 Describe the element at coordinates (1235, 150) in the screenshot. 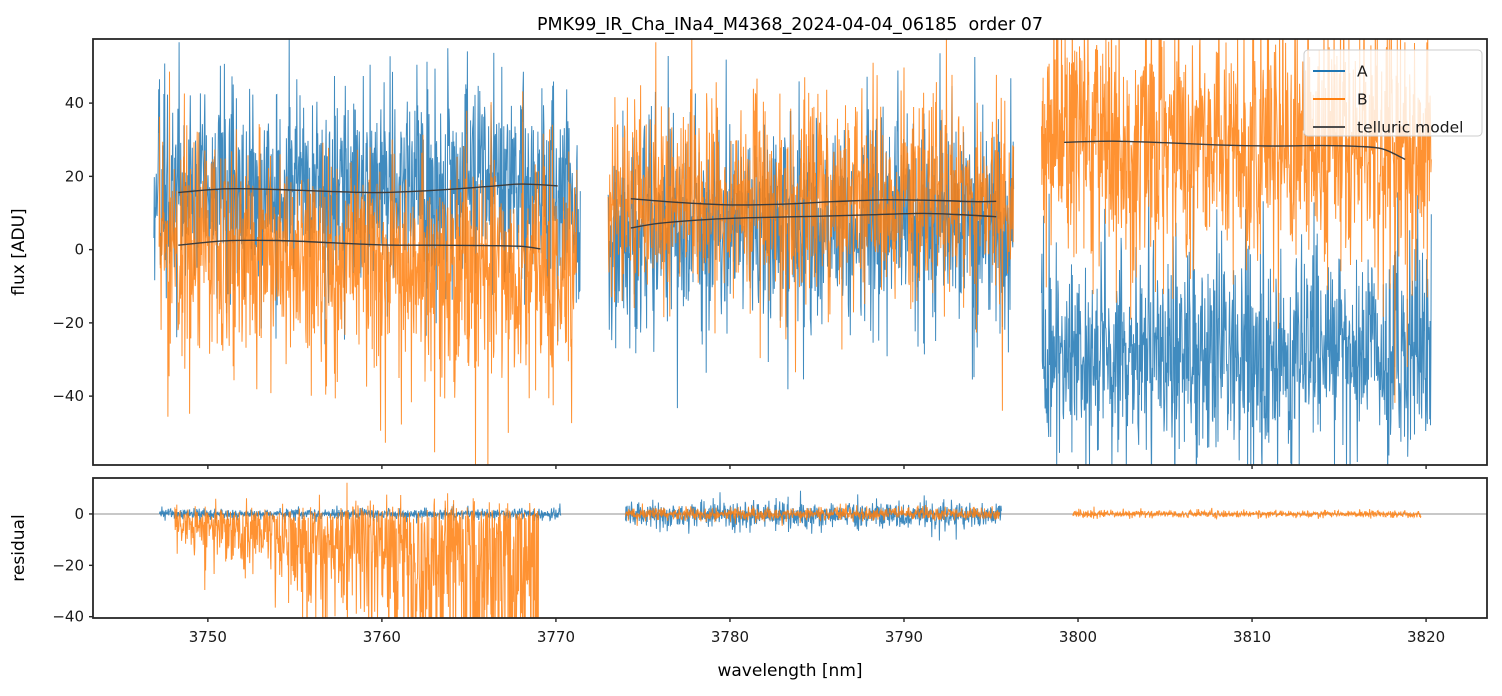

I see `telluric-model-seg3` at that location.